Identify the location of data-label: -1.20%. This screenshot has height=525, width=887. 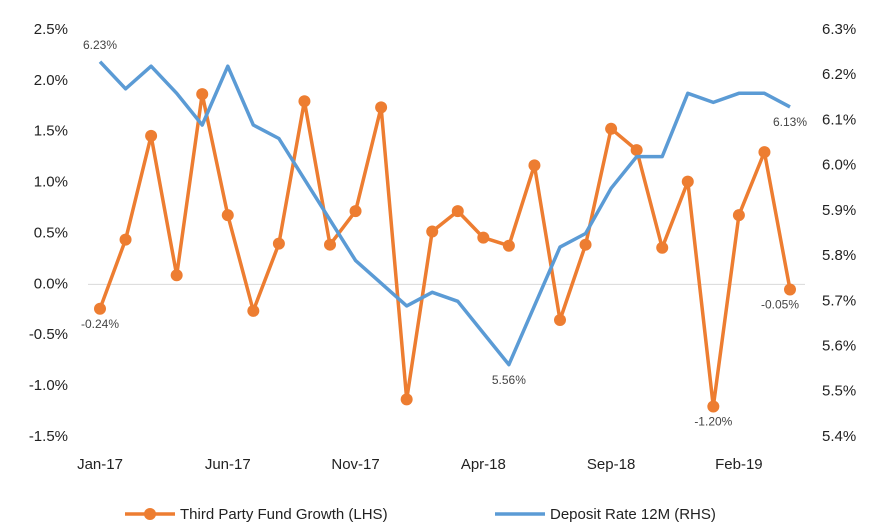
(713, 422).